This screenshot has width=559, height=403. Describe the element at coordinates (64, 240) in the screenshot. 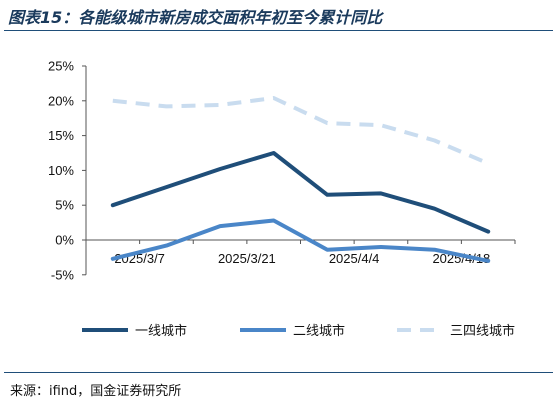

I see `y-tick-label: 0%` at that location.